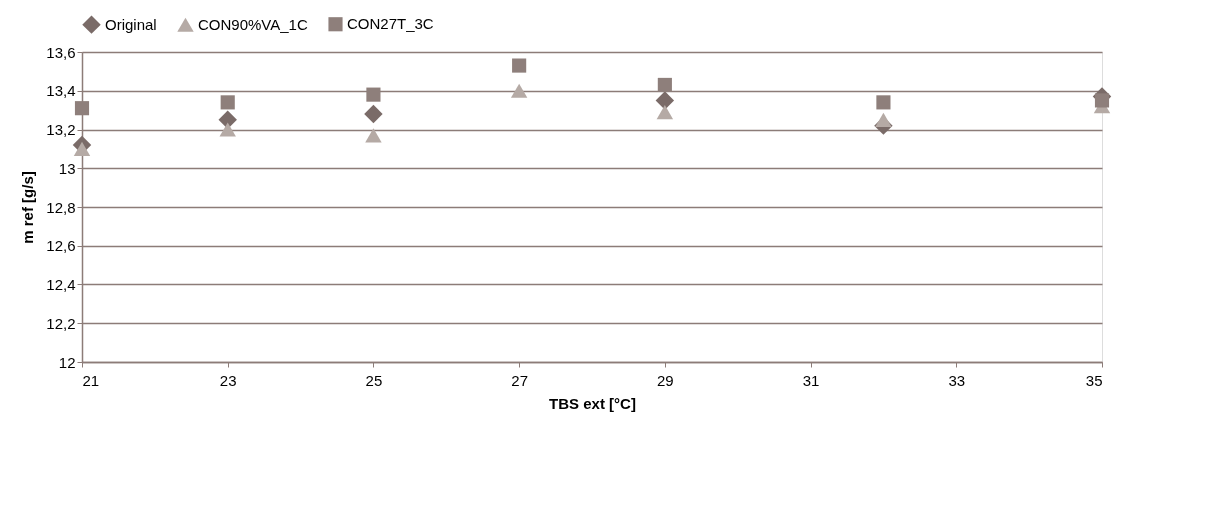 The height and width of the screenshot is (530, 1215). Describe the element at coordinates (228, 380) in the screenshot. I see `x-tick-label: 23` at that location.